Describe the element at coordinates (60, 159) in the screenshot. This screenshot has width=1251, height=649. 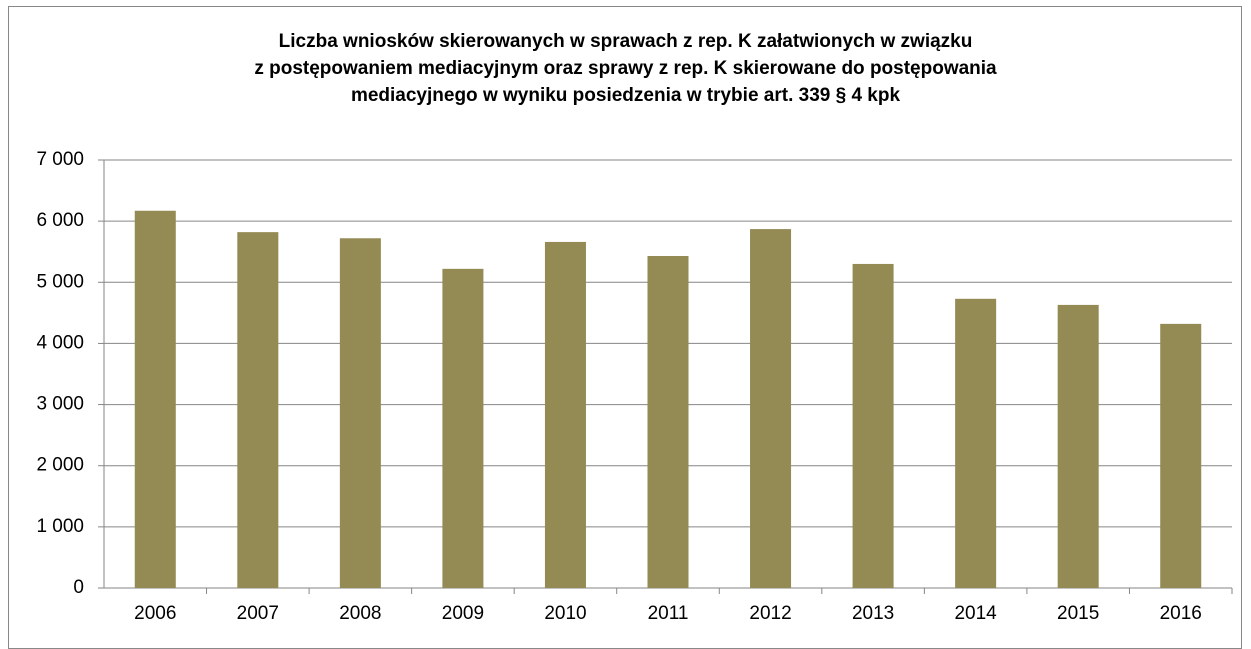
I see `y-tick-label: 7 000` at that location.